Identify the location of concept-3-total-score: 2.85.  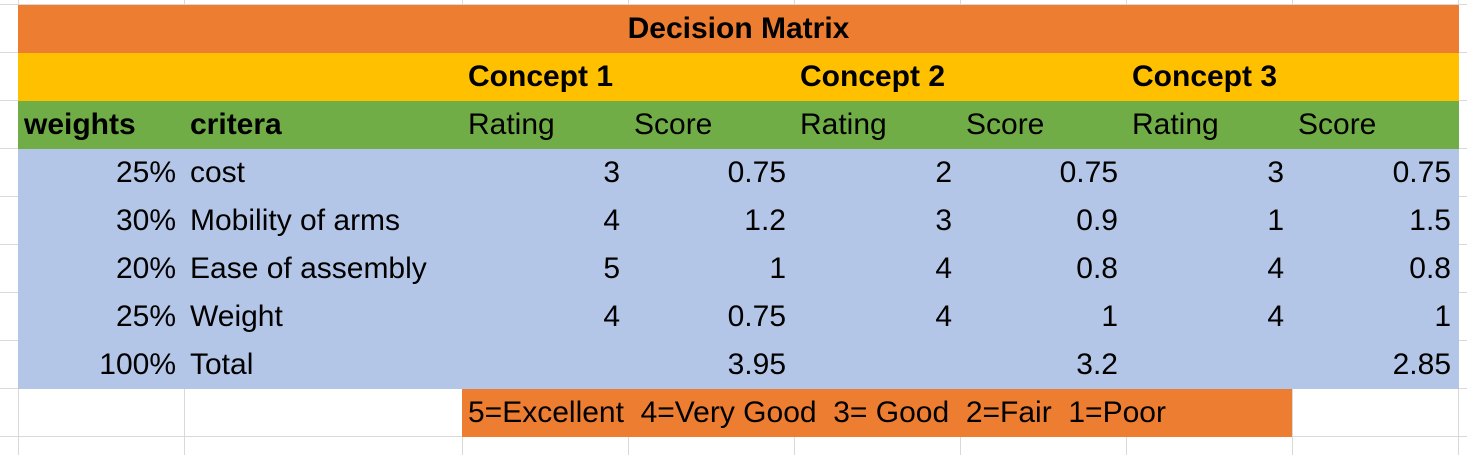
(1421, 364).